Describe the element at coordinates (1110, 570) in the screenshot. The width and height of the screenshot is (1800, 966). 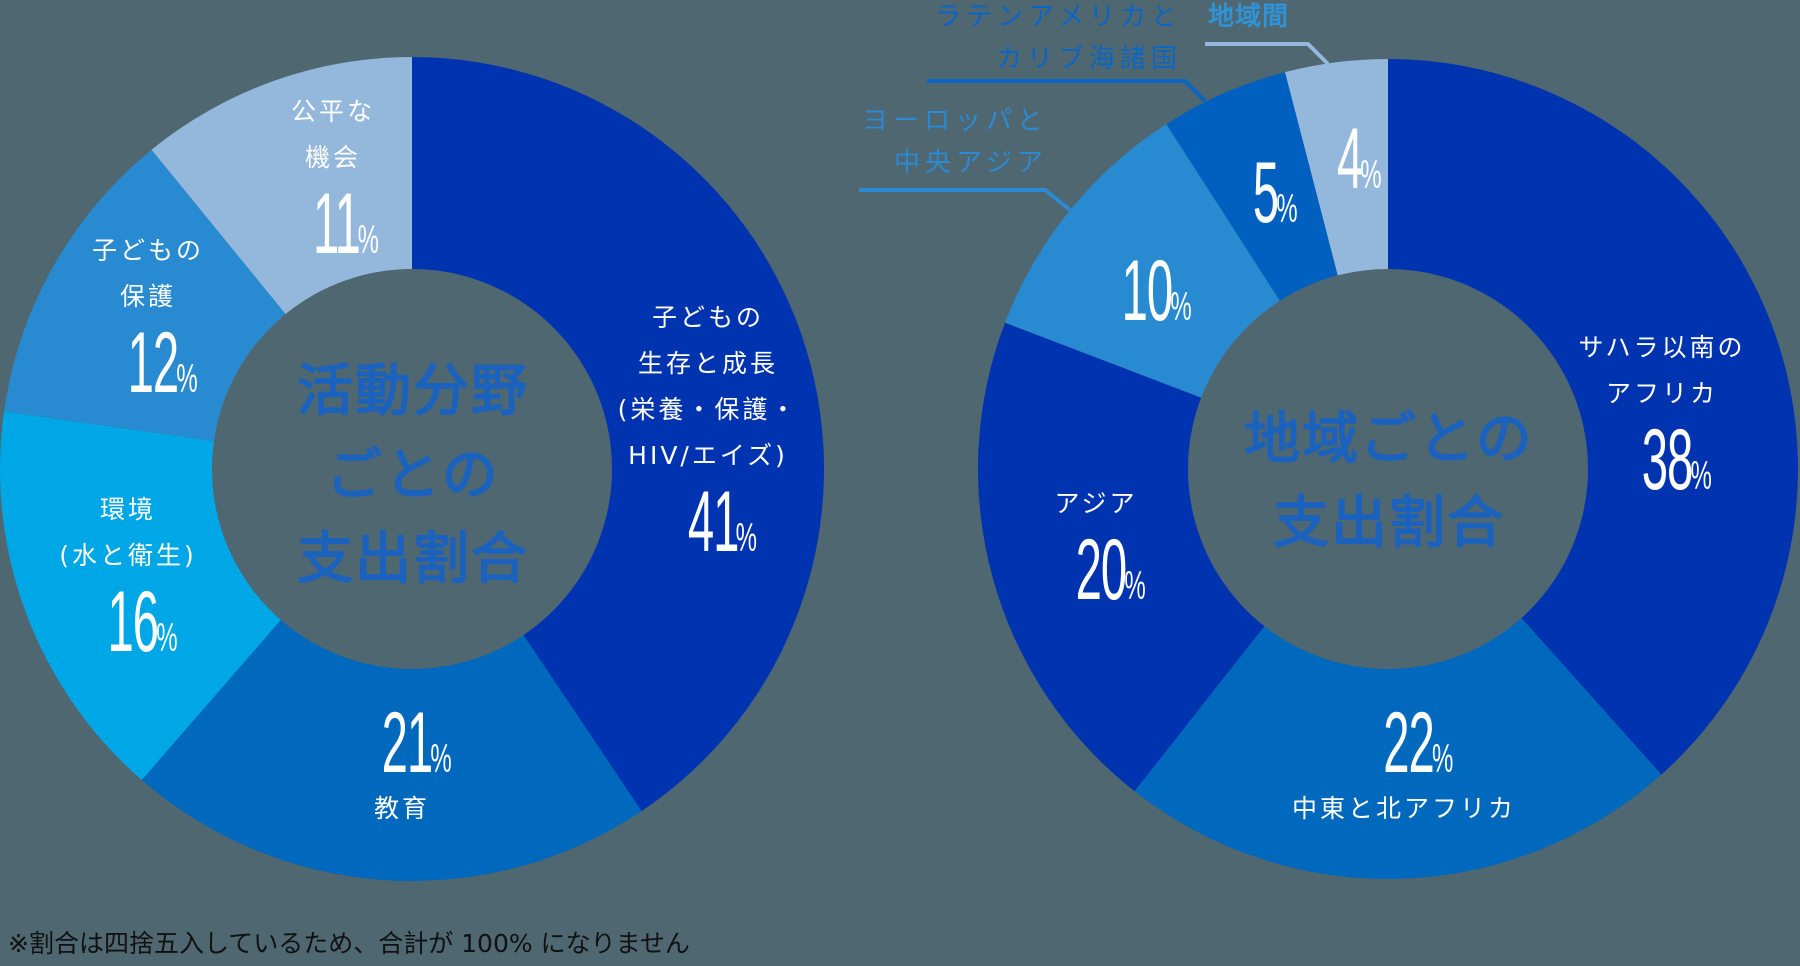
I see `pct-asia: 20%` at that location.